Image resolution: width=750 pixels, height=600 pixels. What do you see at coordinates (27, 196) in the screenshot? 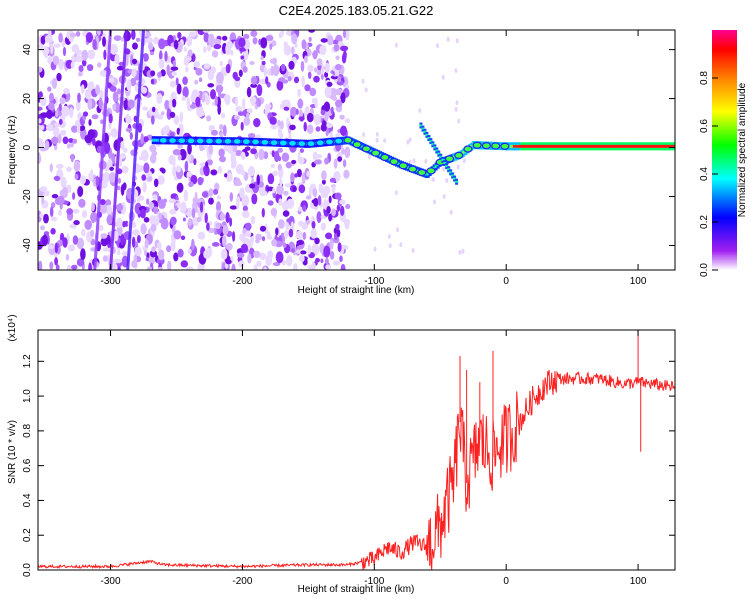
I see `y-tick-label: -20` at bounding box center [27, 196].